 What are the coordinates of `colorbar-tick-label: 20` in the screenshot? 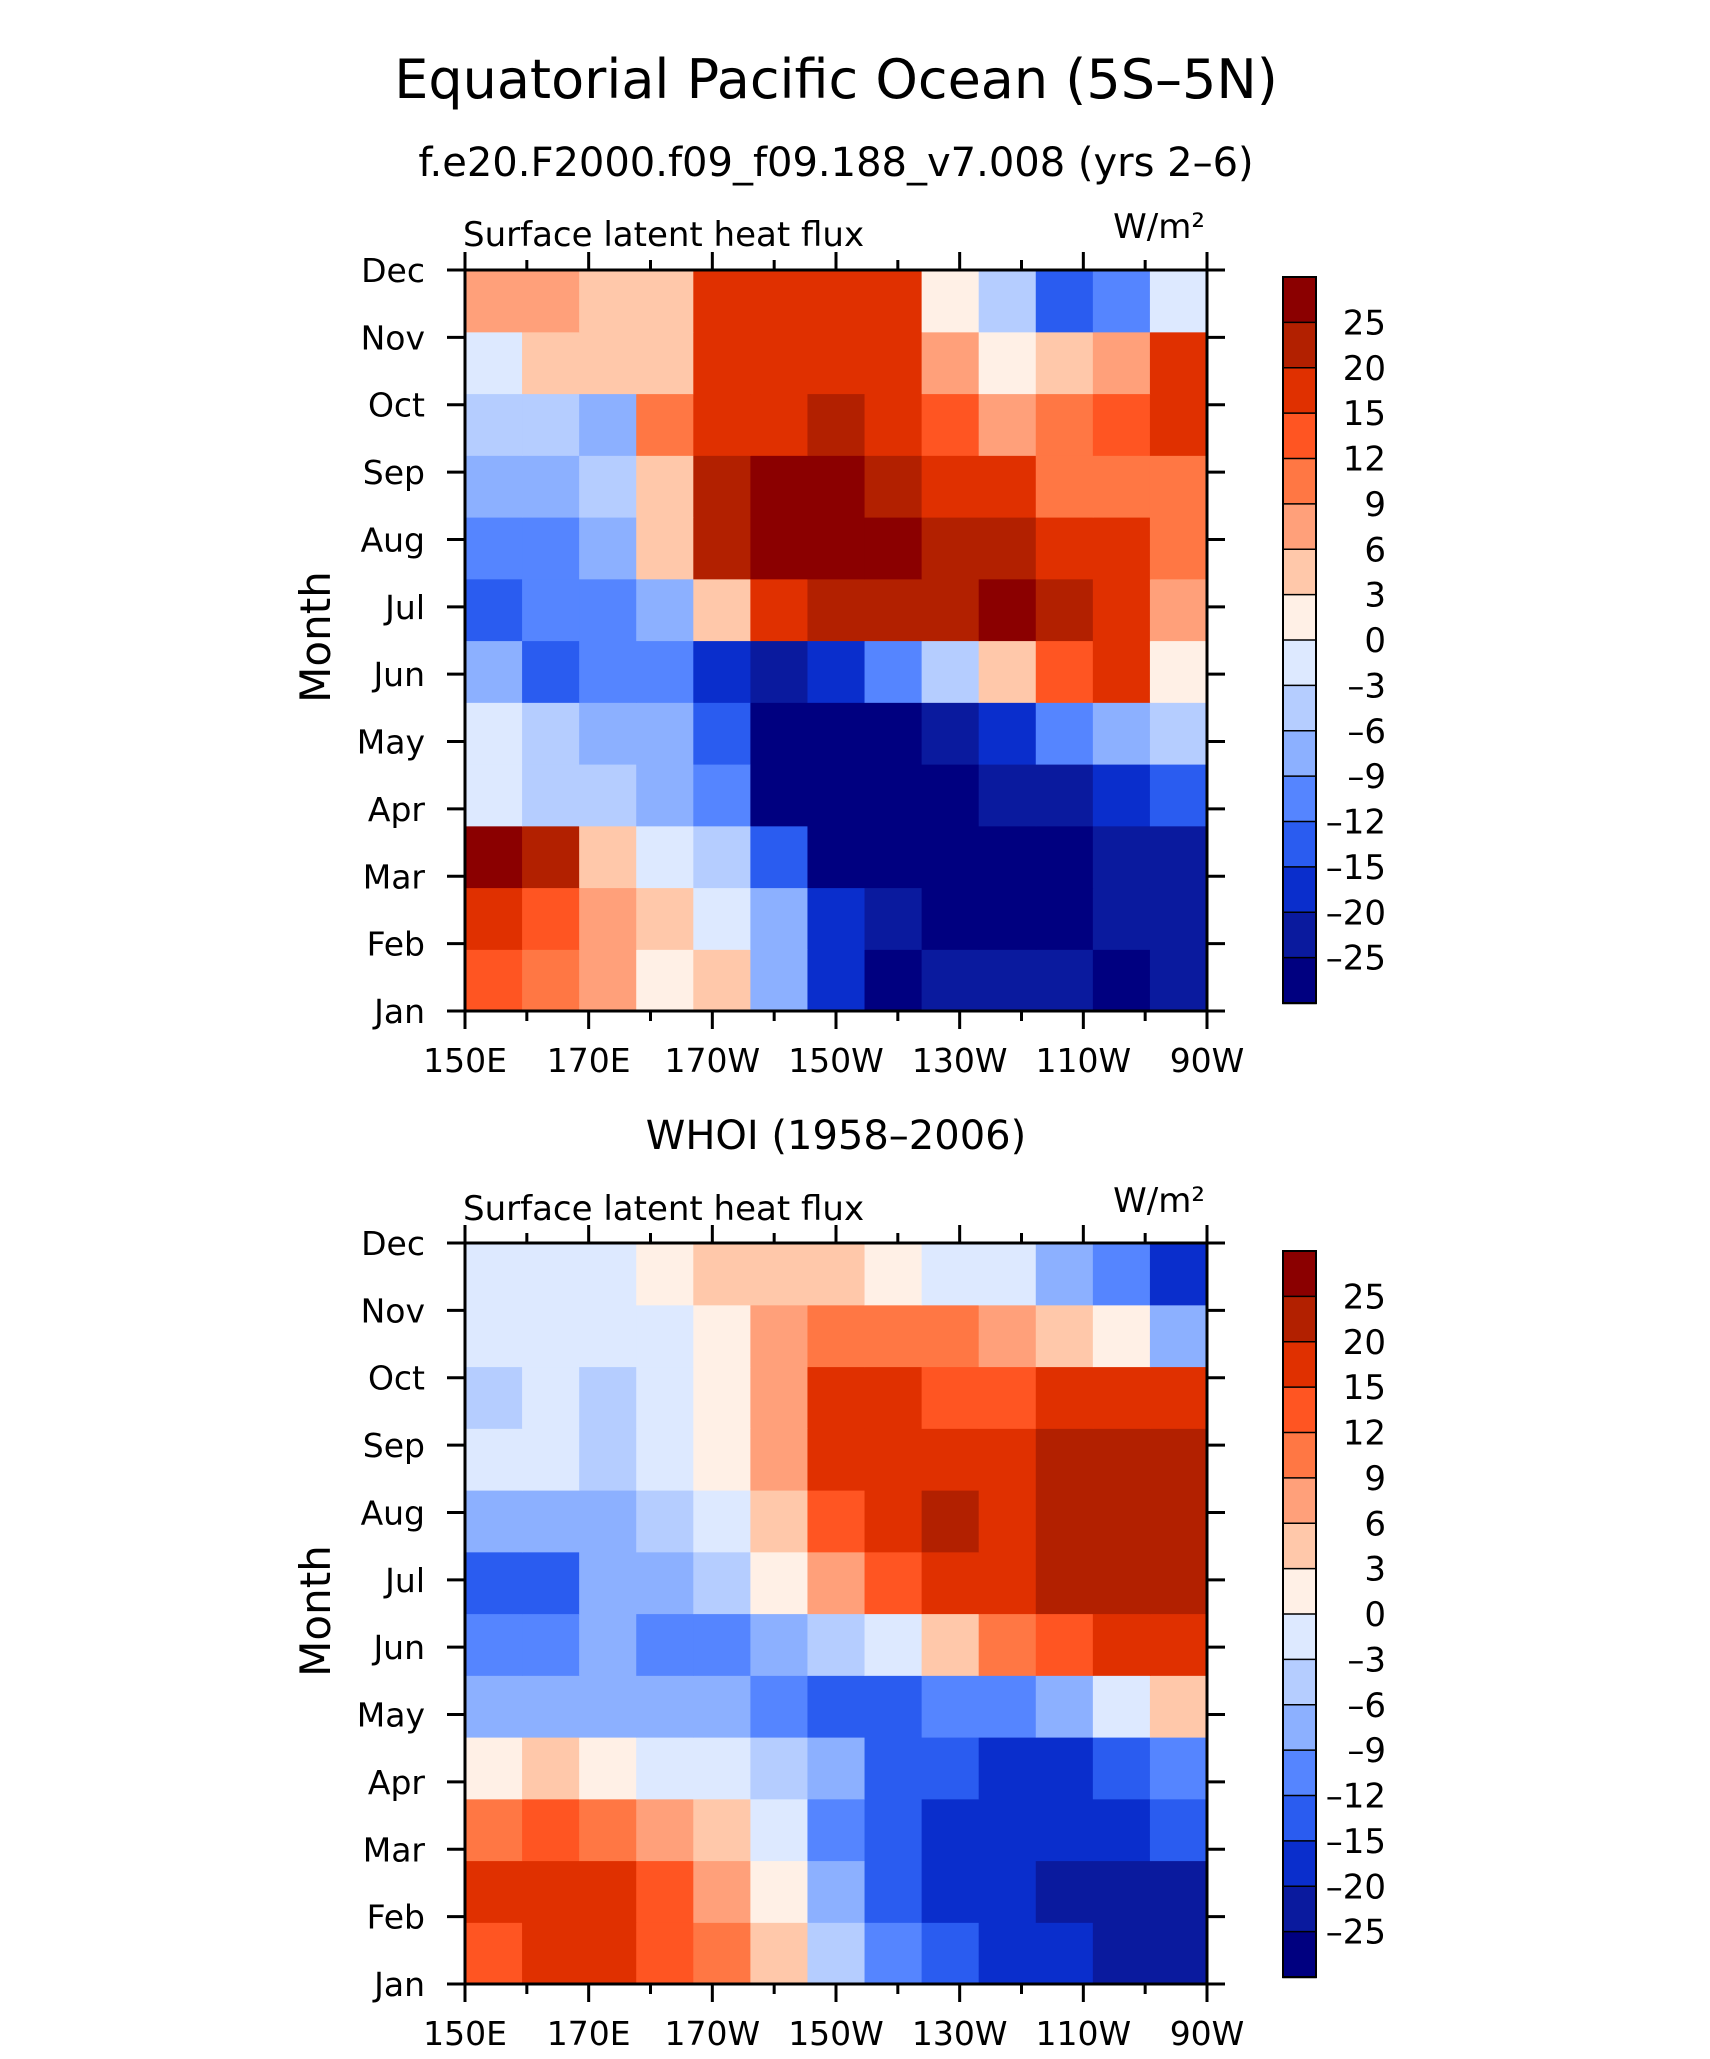 It's located at (1364, 369).